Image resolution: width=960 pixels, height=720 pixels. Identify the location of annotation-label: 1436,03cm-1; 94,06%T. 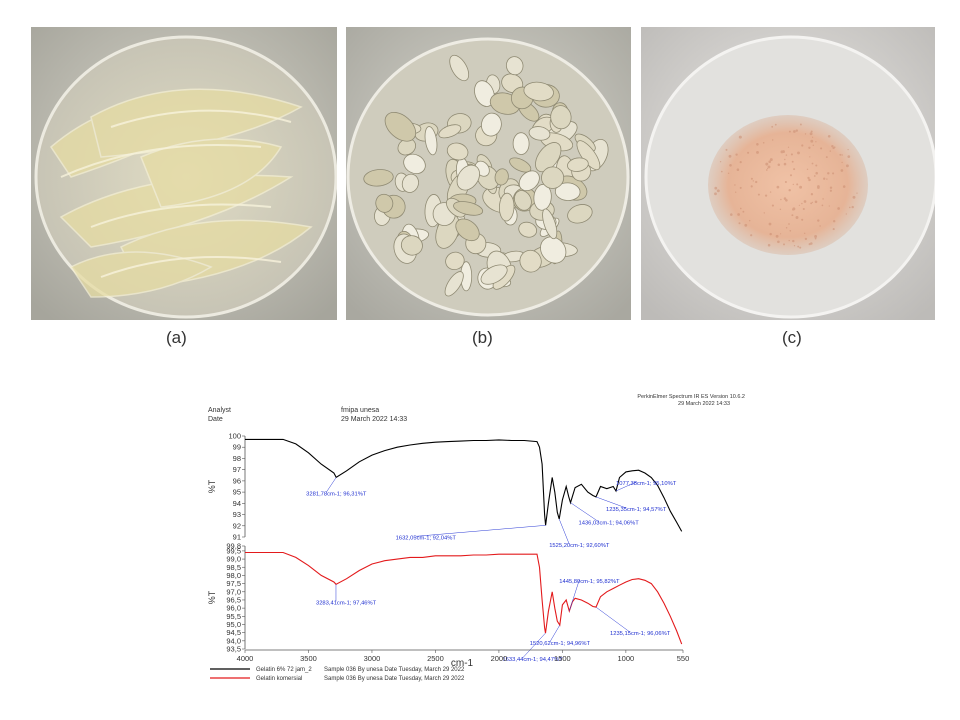
(609, 524).